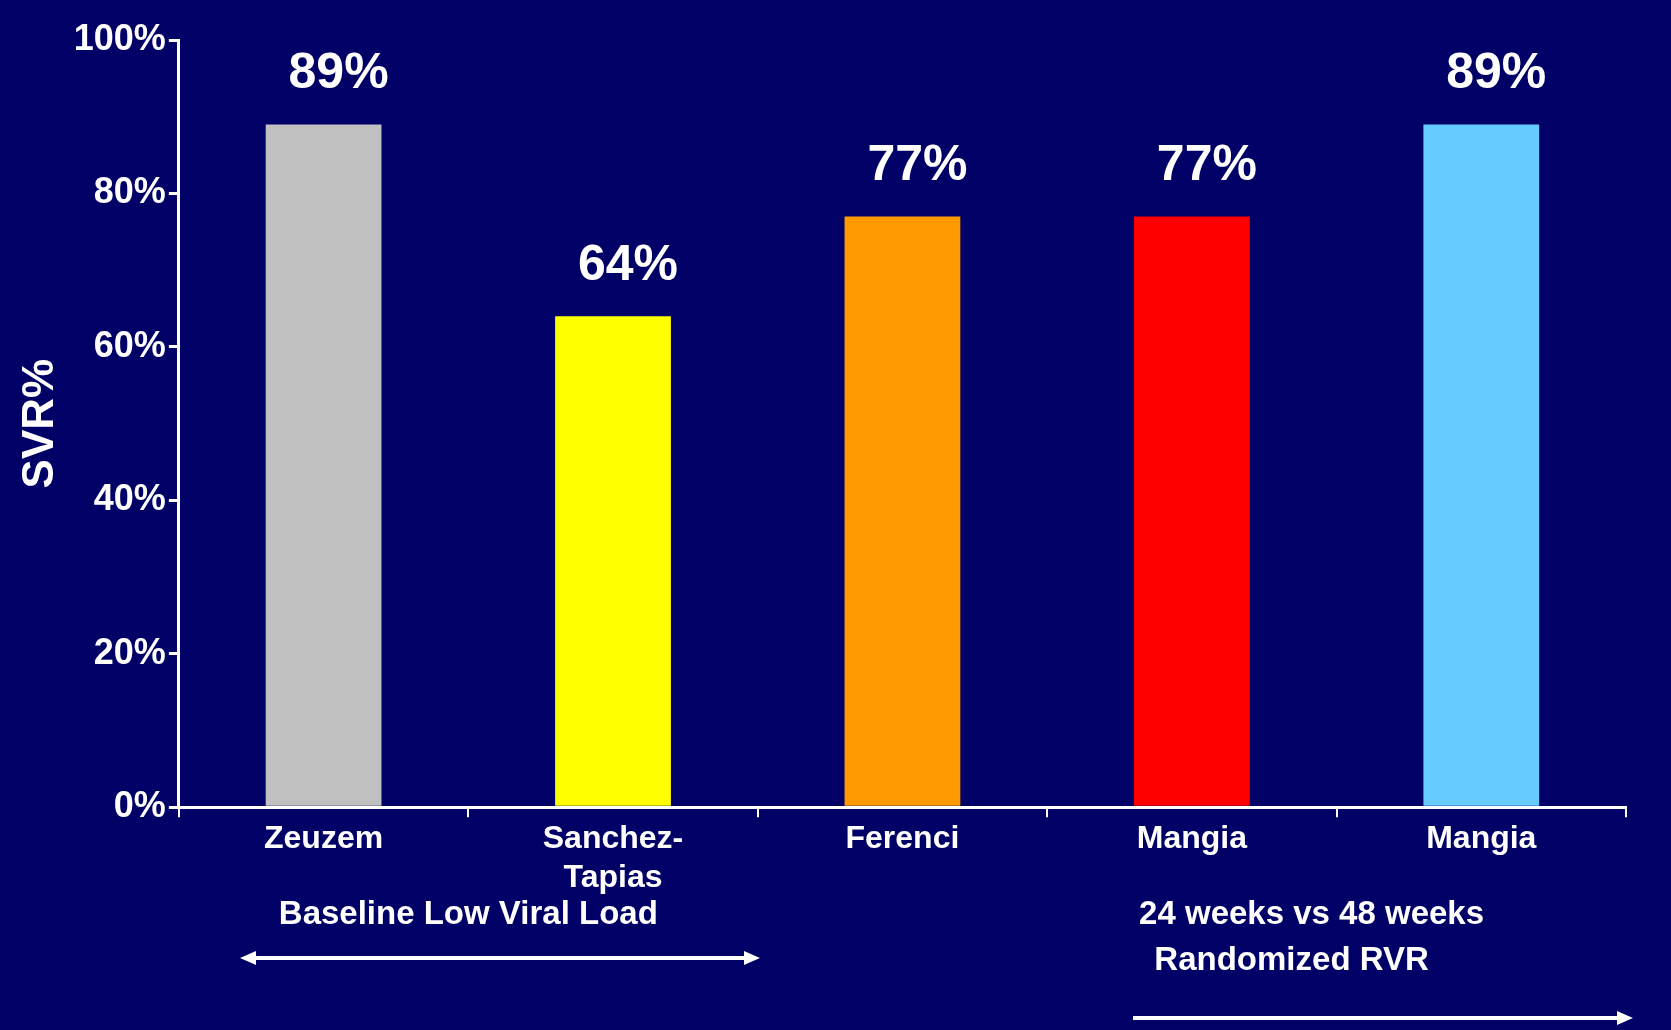 The height and width of the screenshot is (1030, 1671). Describe the element at coordinates (139, 805) in the screenshot. I see `y-tick-label: 0%` at that location.